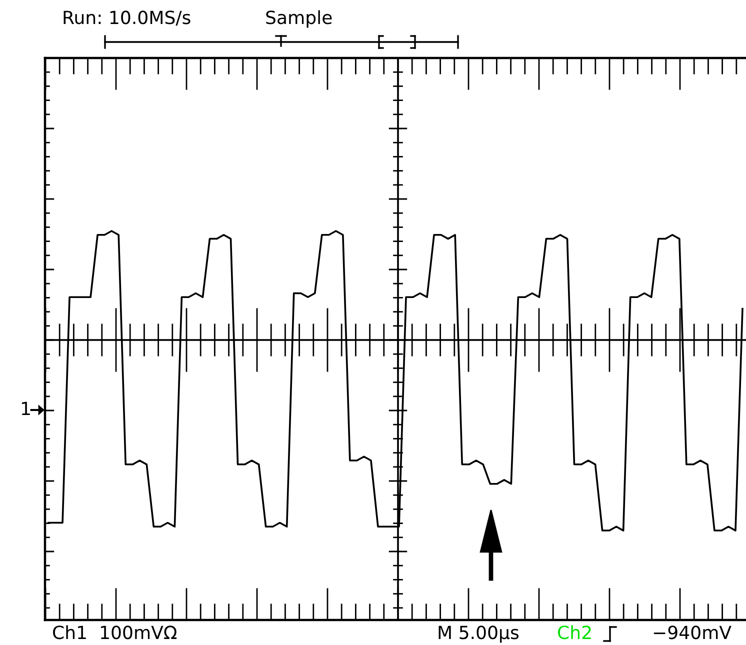 This screenshot has height=645, width=746. Describe the element at coordinates (115, 632) in the screenshot. I see `text: Ch1 100mVΩ` at that location.